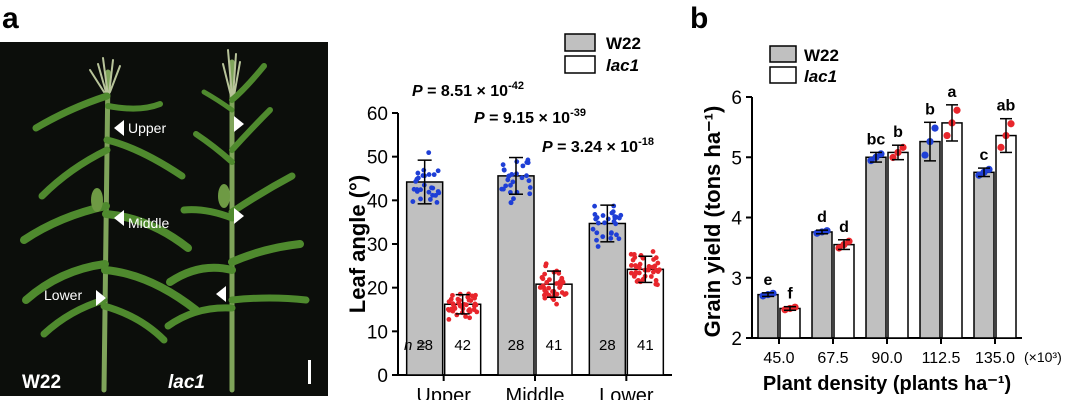 The width and height of the screenshot is (1080, 400). Describe the element at coordinates (443, 392) in the screenshot. I see `x-tick-label: Upper` at that location.